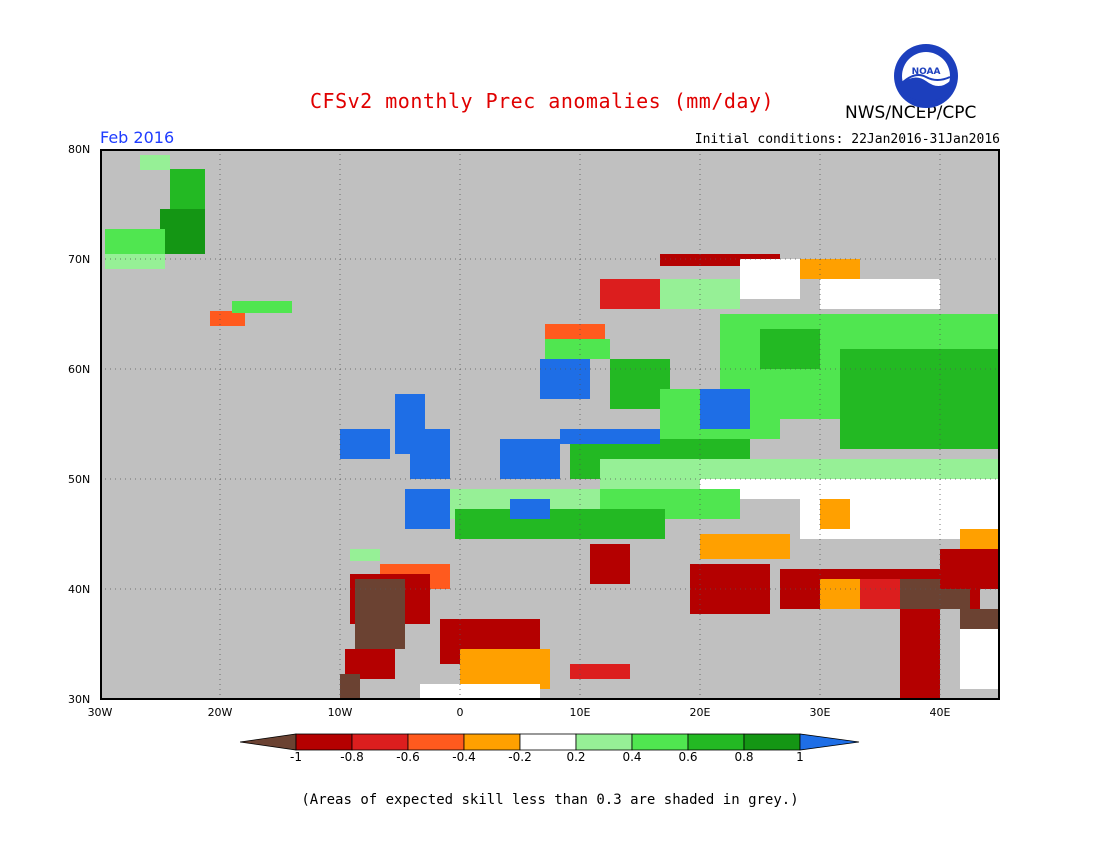  I want to click on lon-label-20e: 20E, so click(700, 712).